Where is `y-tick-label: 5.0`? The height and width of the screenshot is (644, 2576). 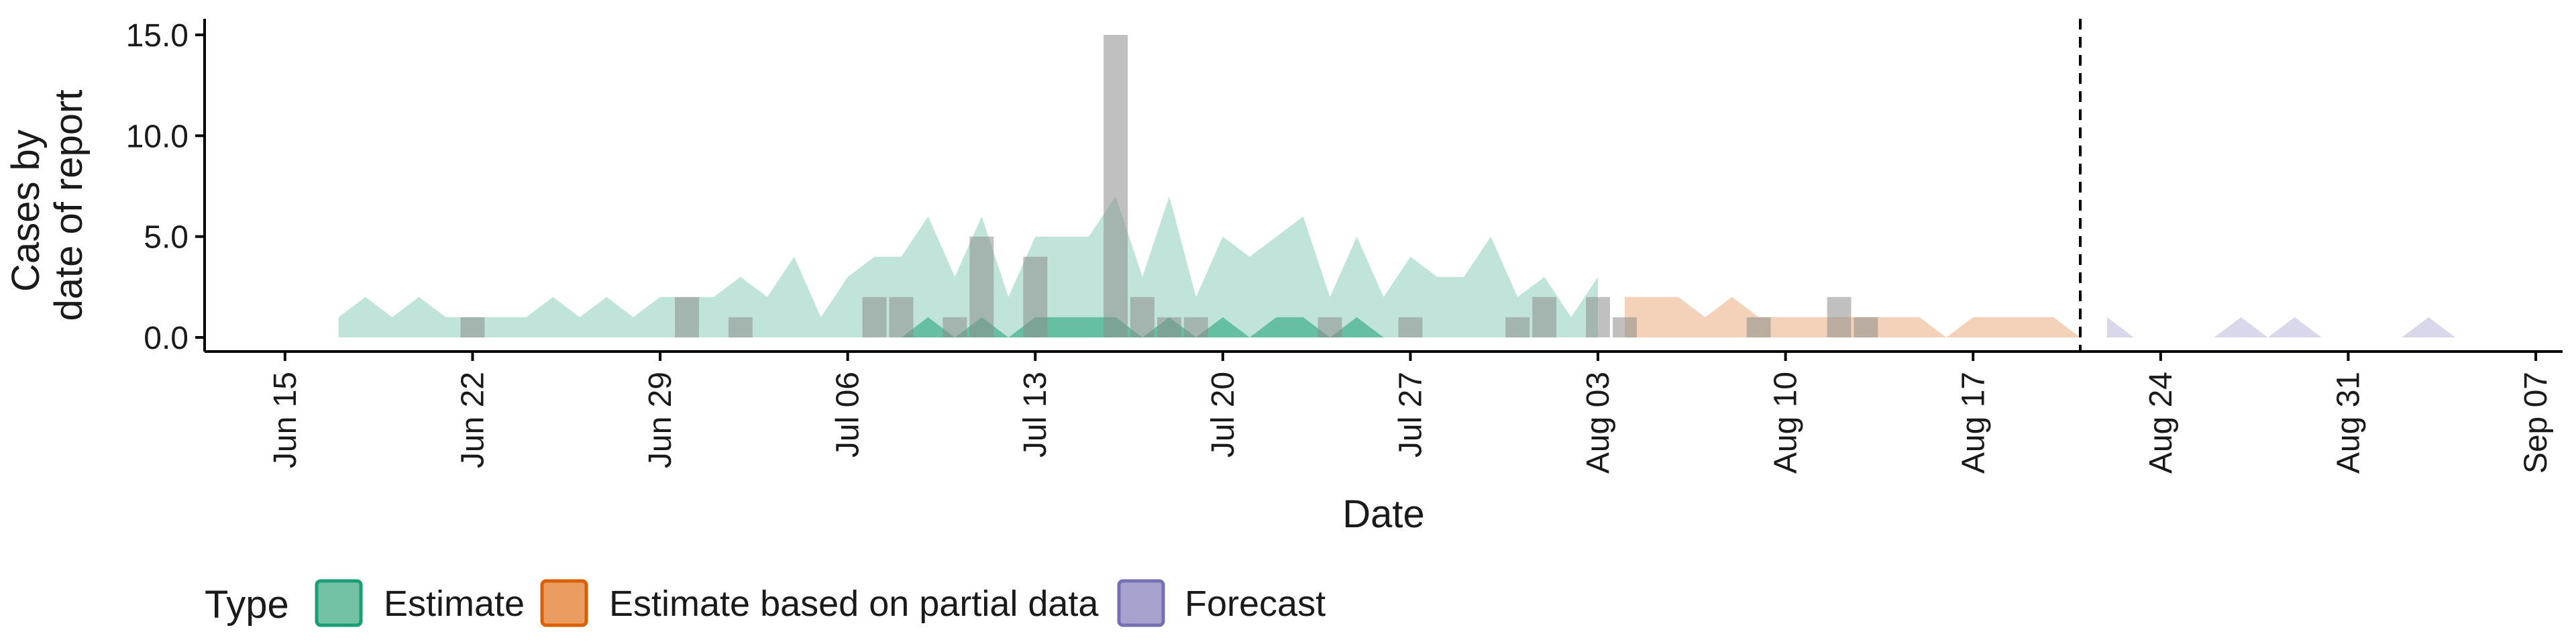
y-tick-label: 5.0 is located at coordinates (166, 238).